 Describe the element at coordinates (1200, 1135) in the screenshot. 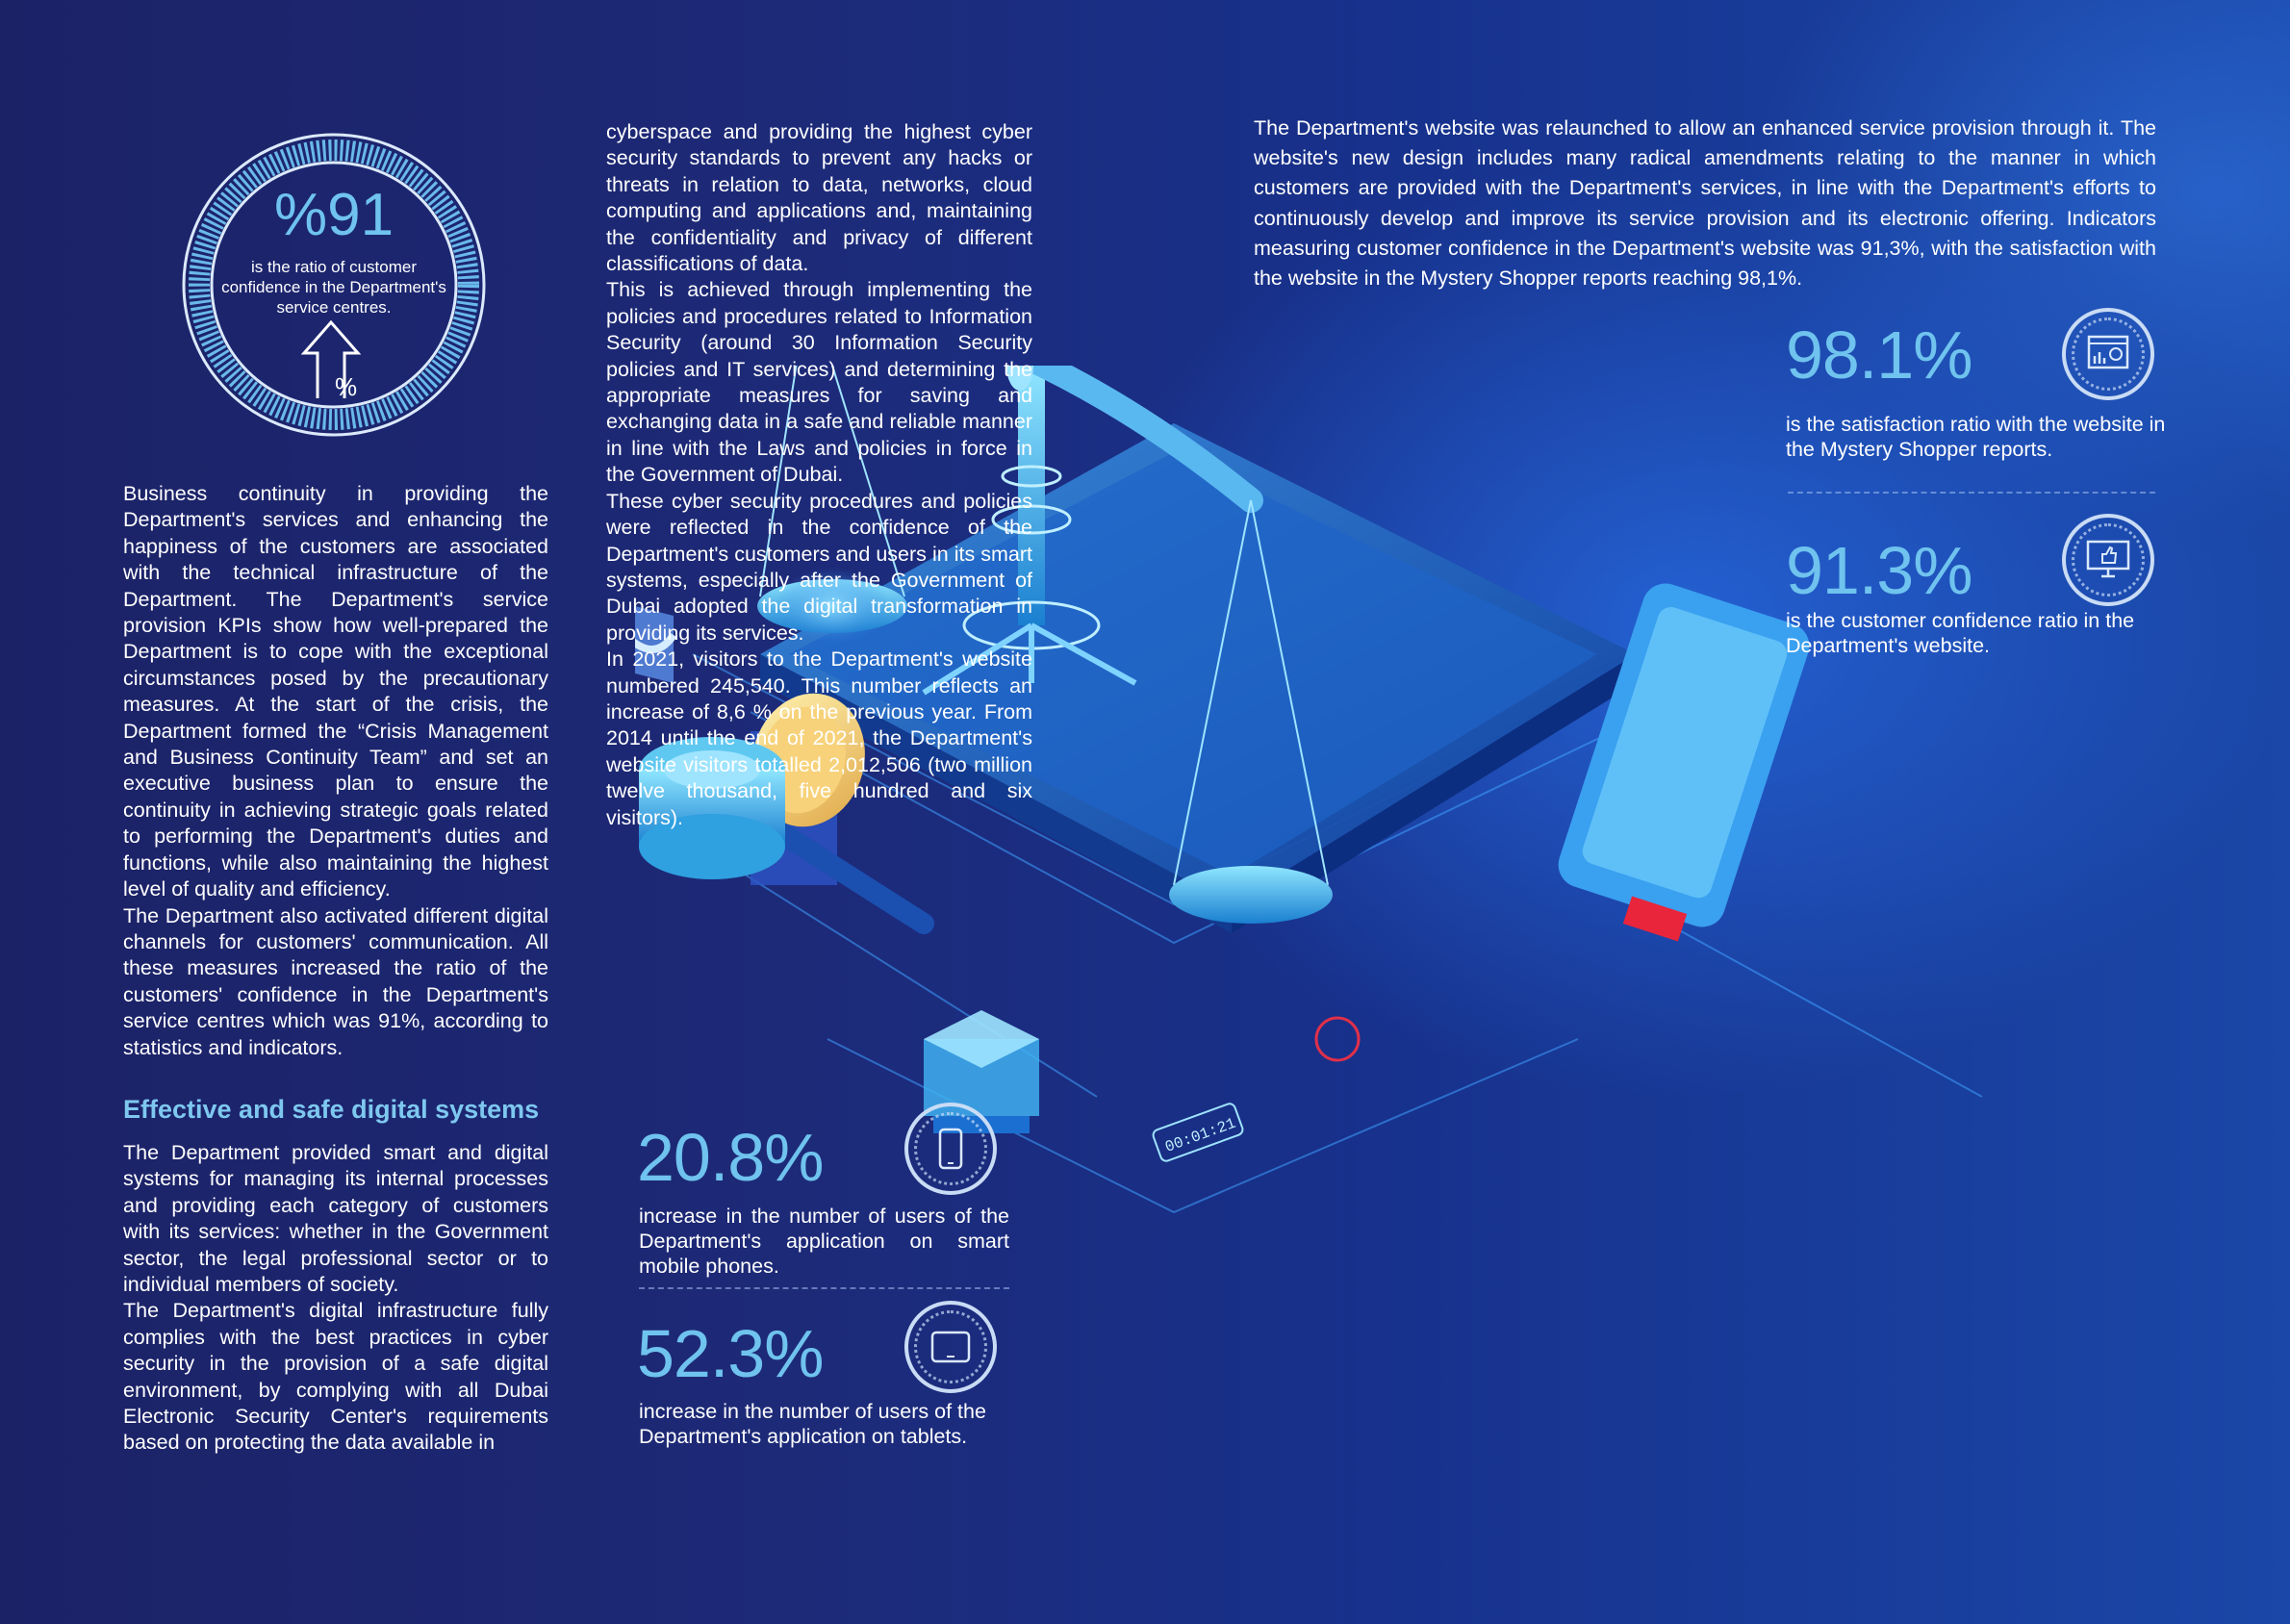

I see `timer-readout: 00:01:21` at that location.